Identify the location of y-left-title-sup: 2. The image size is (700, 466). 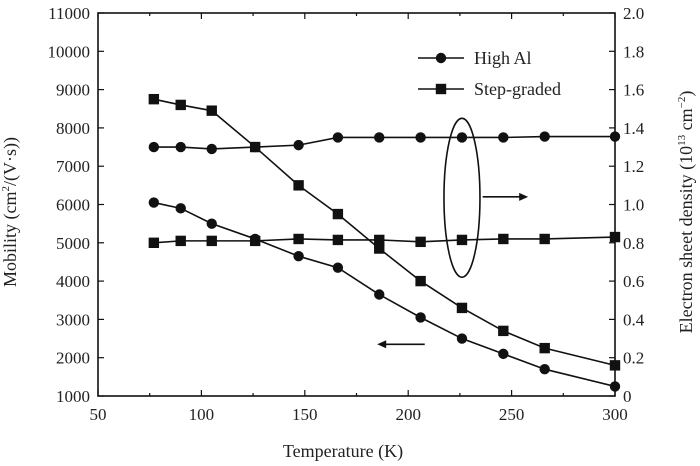
(6, 189).